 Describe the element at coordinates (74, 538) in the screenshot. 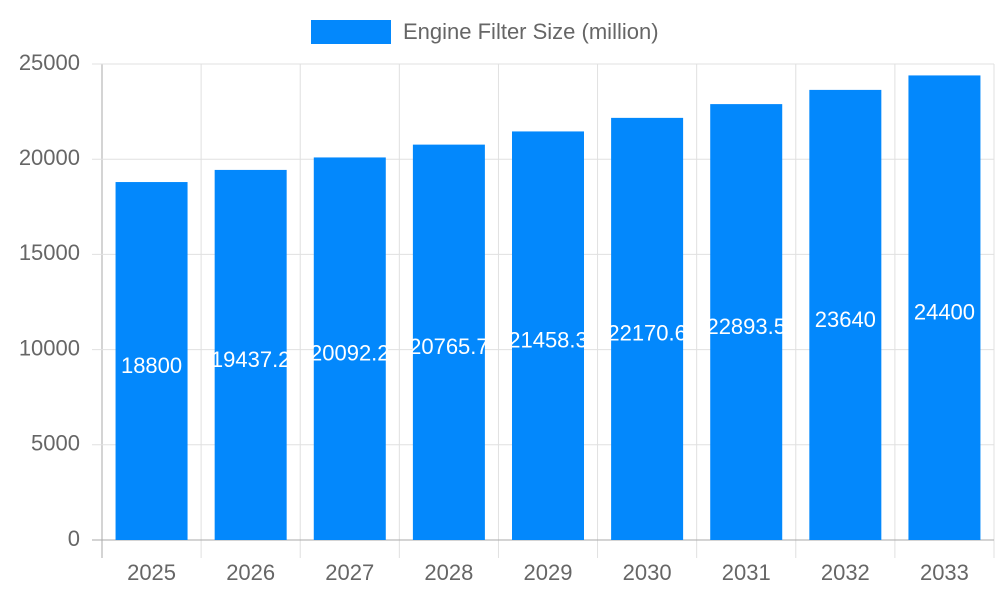

I see `y-tick-label: 0` at that location.